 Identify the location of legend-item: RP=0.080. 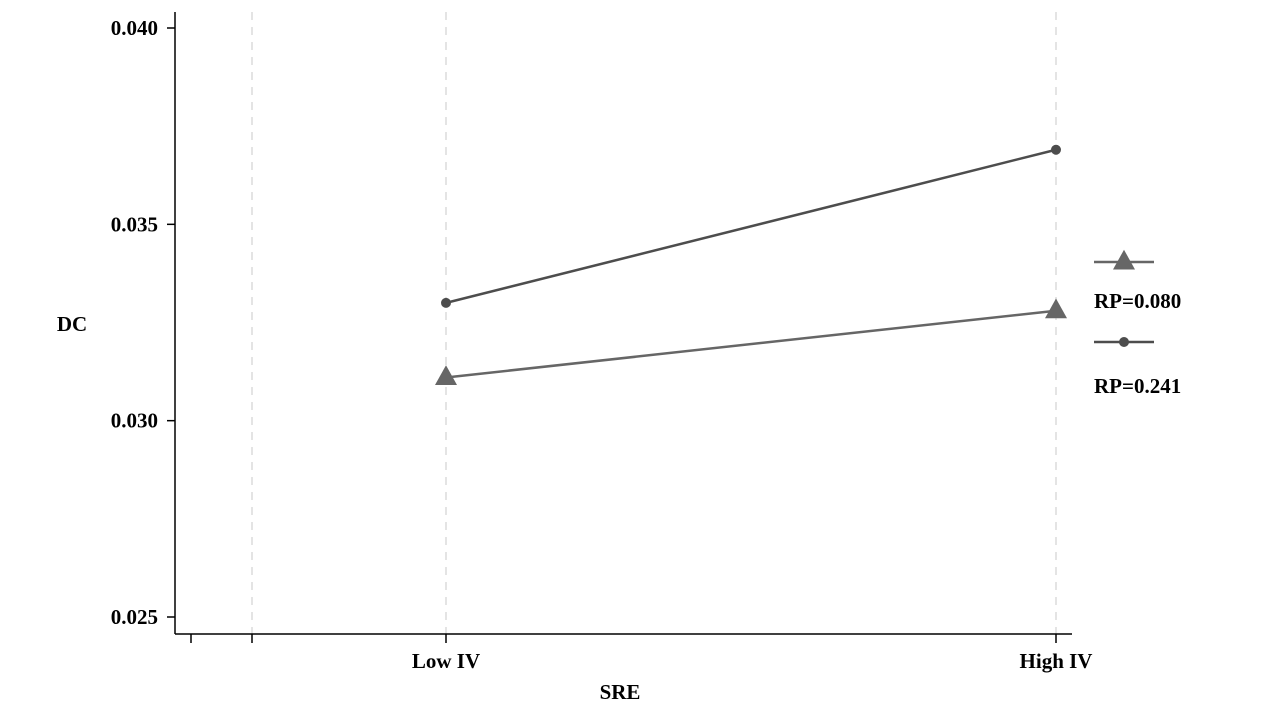
(1137, 281).